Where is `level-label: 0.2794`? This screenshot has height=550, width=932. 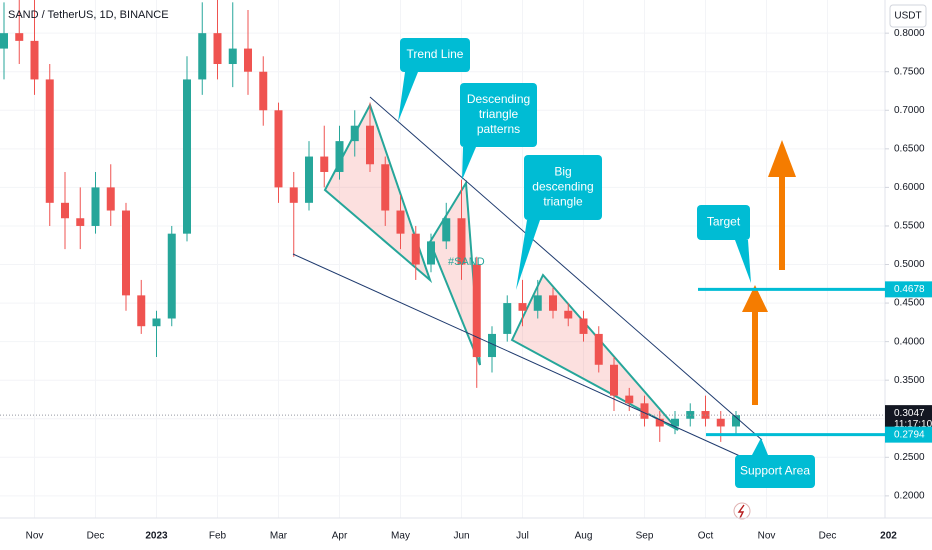
level-label: 0.2794 is located at coordinates (909, 434).